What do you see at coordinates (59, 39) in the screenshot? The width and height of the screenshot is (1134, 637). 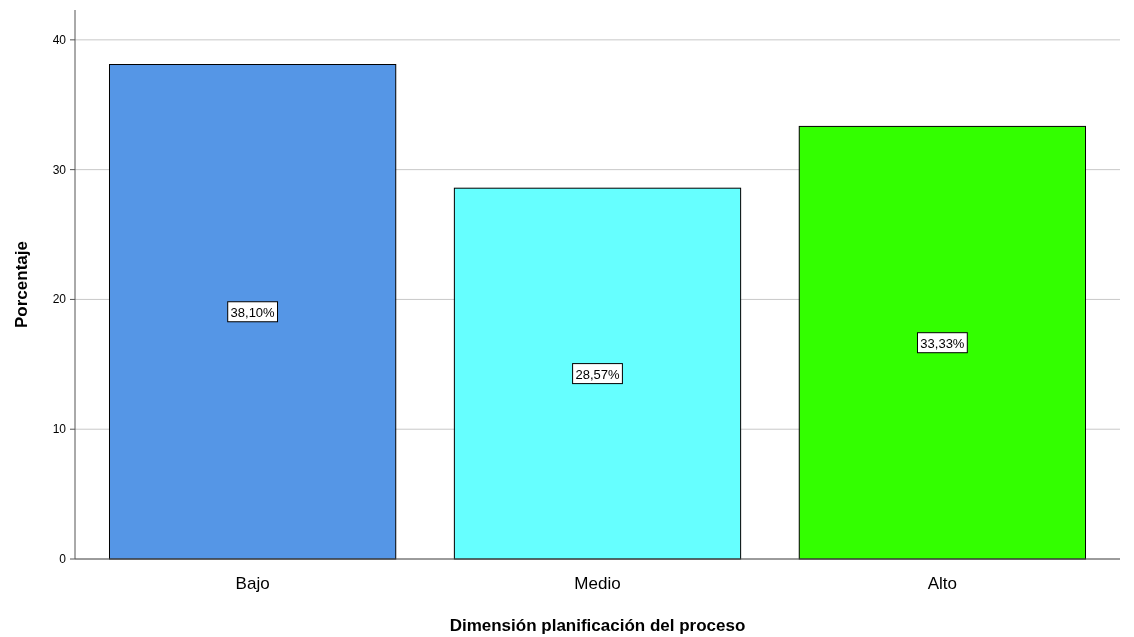 I see `y-tick-label: 40` at bounding box center [59, 39].